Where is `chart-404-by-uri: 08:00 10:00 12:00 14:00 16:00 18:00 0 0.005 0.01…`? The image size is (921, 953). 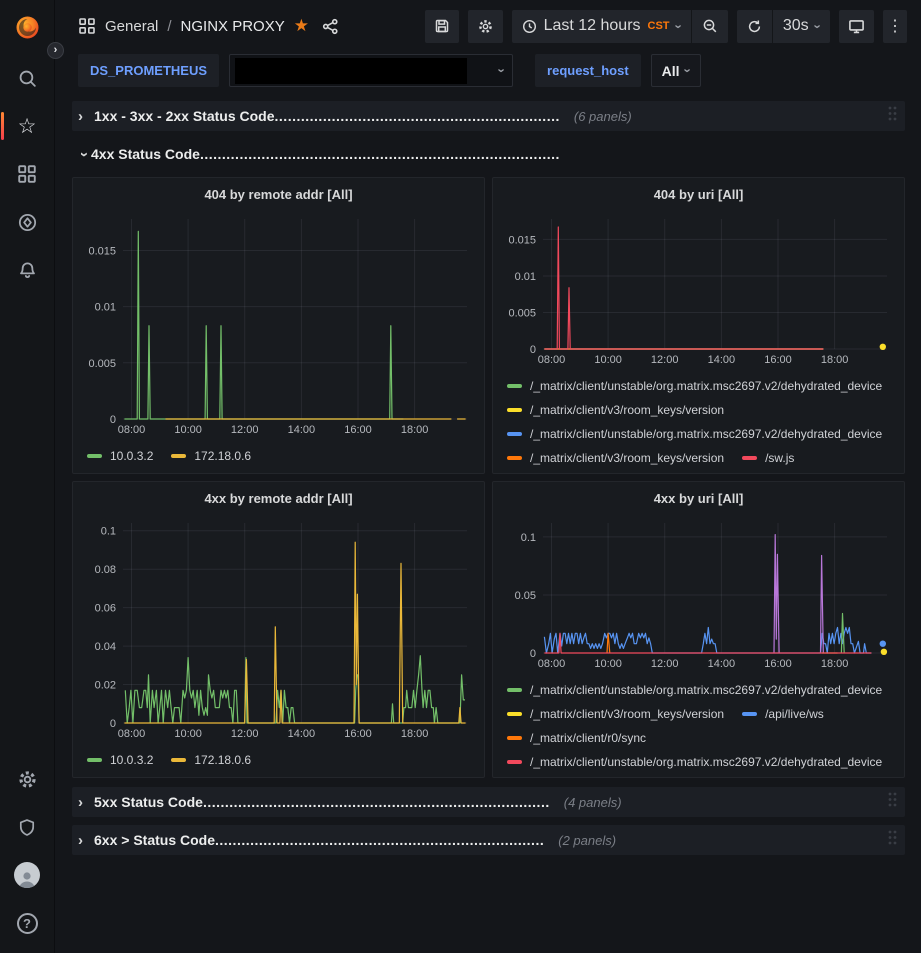
chart-404-by-uri: 08:00 10:00 12:00 14:00 16:00 18:00 0 0.005 0.01… is located at coordinates (698, 290).